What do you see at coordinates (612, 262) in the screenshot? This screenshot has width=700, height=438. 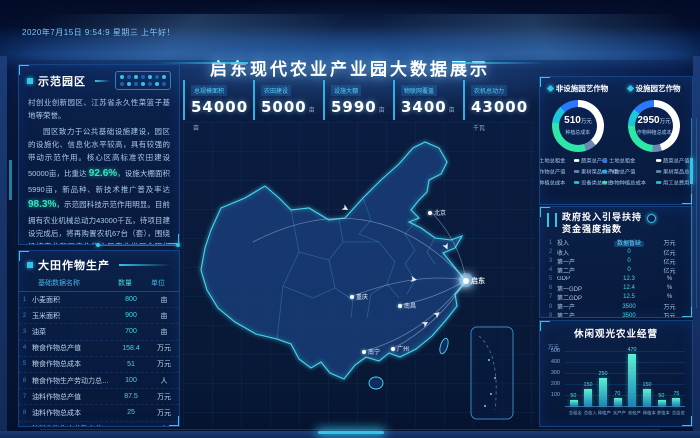 I see `table-row: 3 第一产 0 亿元` at bounding box center [612, 262].